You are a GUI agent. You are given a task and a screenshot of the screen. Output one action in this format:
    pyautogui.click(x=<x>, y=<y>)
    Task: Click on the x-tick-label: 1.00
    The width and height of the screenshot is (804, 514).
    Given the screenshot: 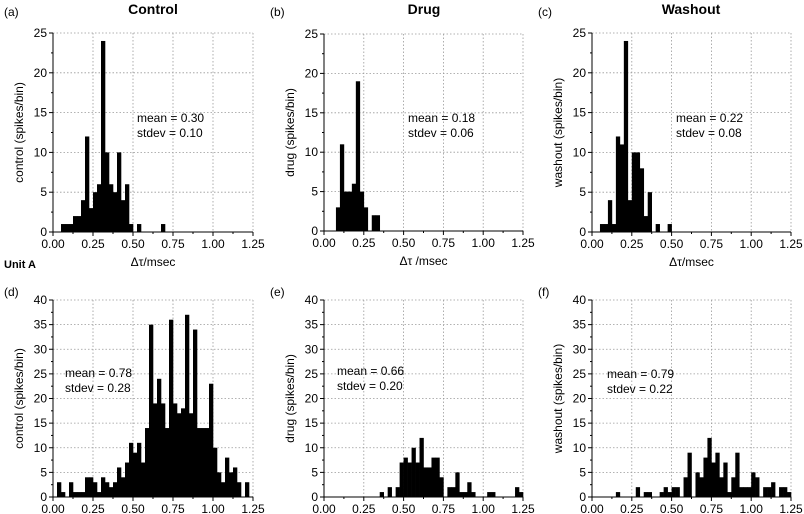 What is the action you would take?
    pyautogui.click(x=752, y=508)
    